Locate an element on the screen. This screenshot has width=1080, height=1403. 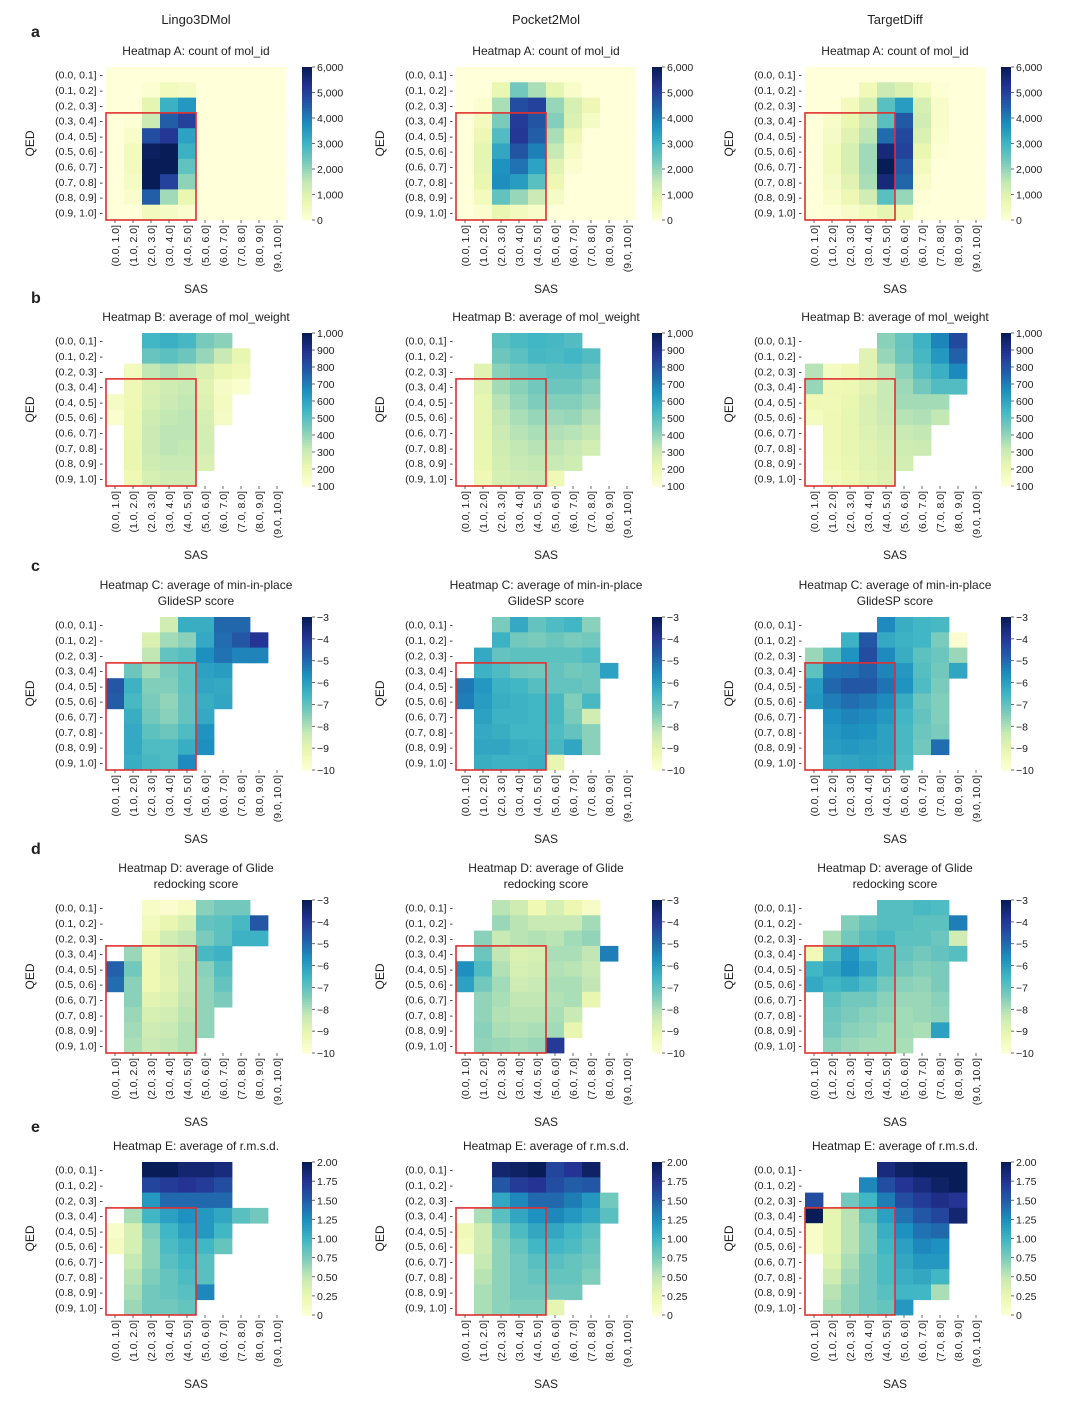
y-axis-label: QED is located at coordinates (729, 409).